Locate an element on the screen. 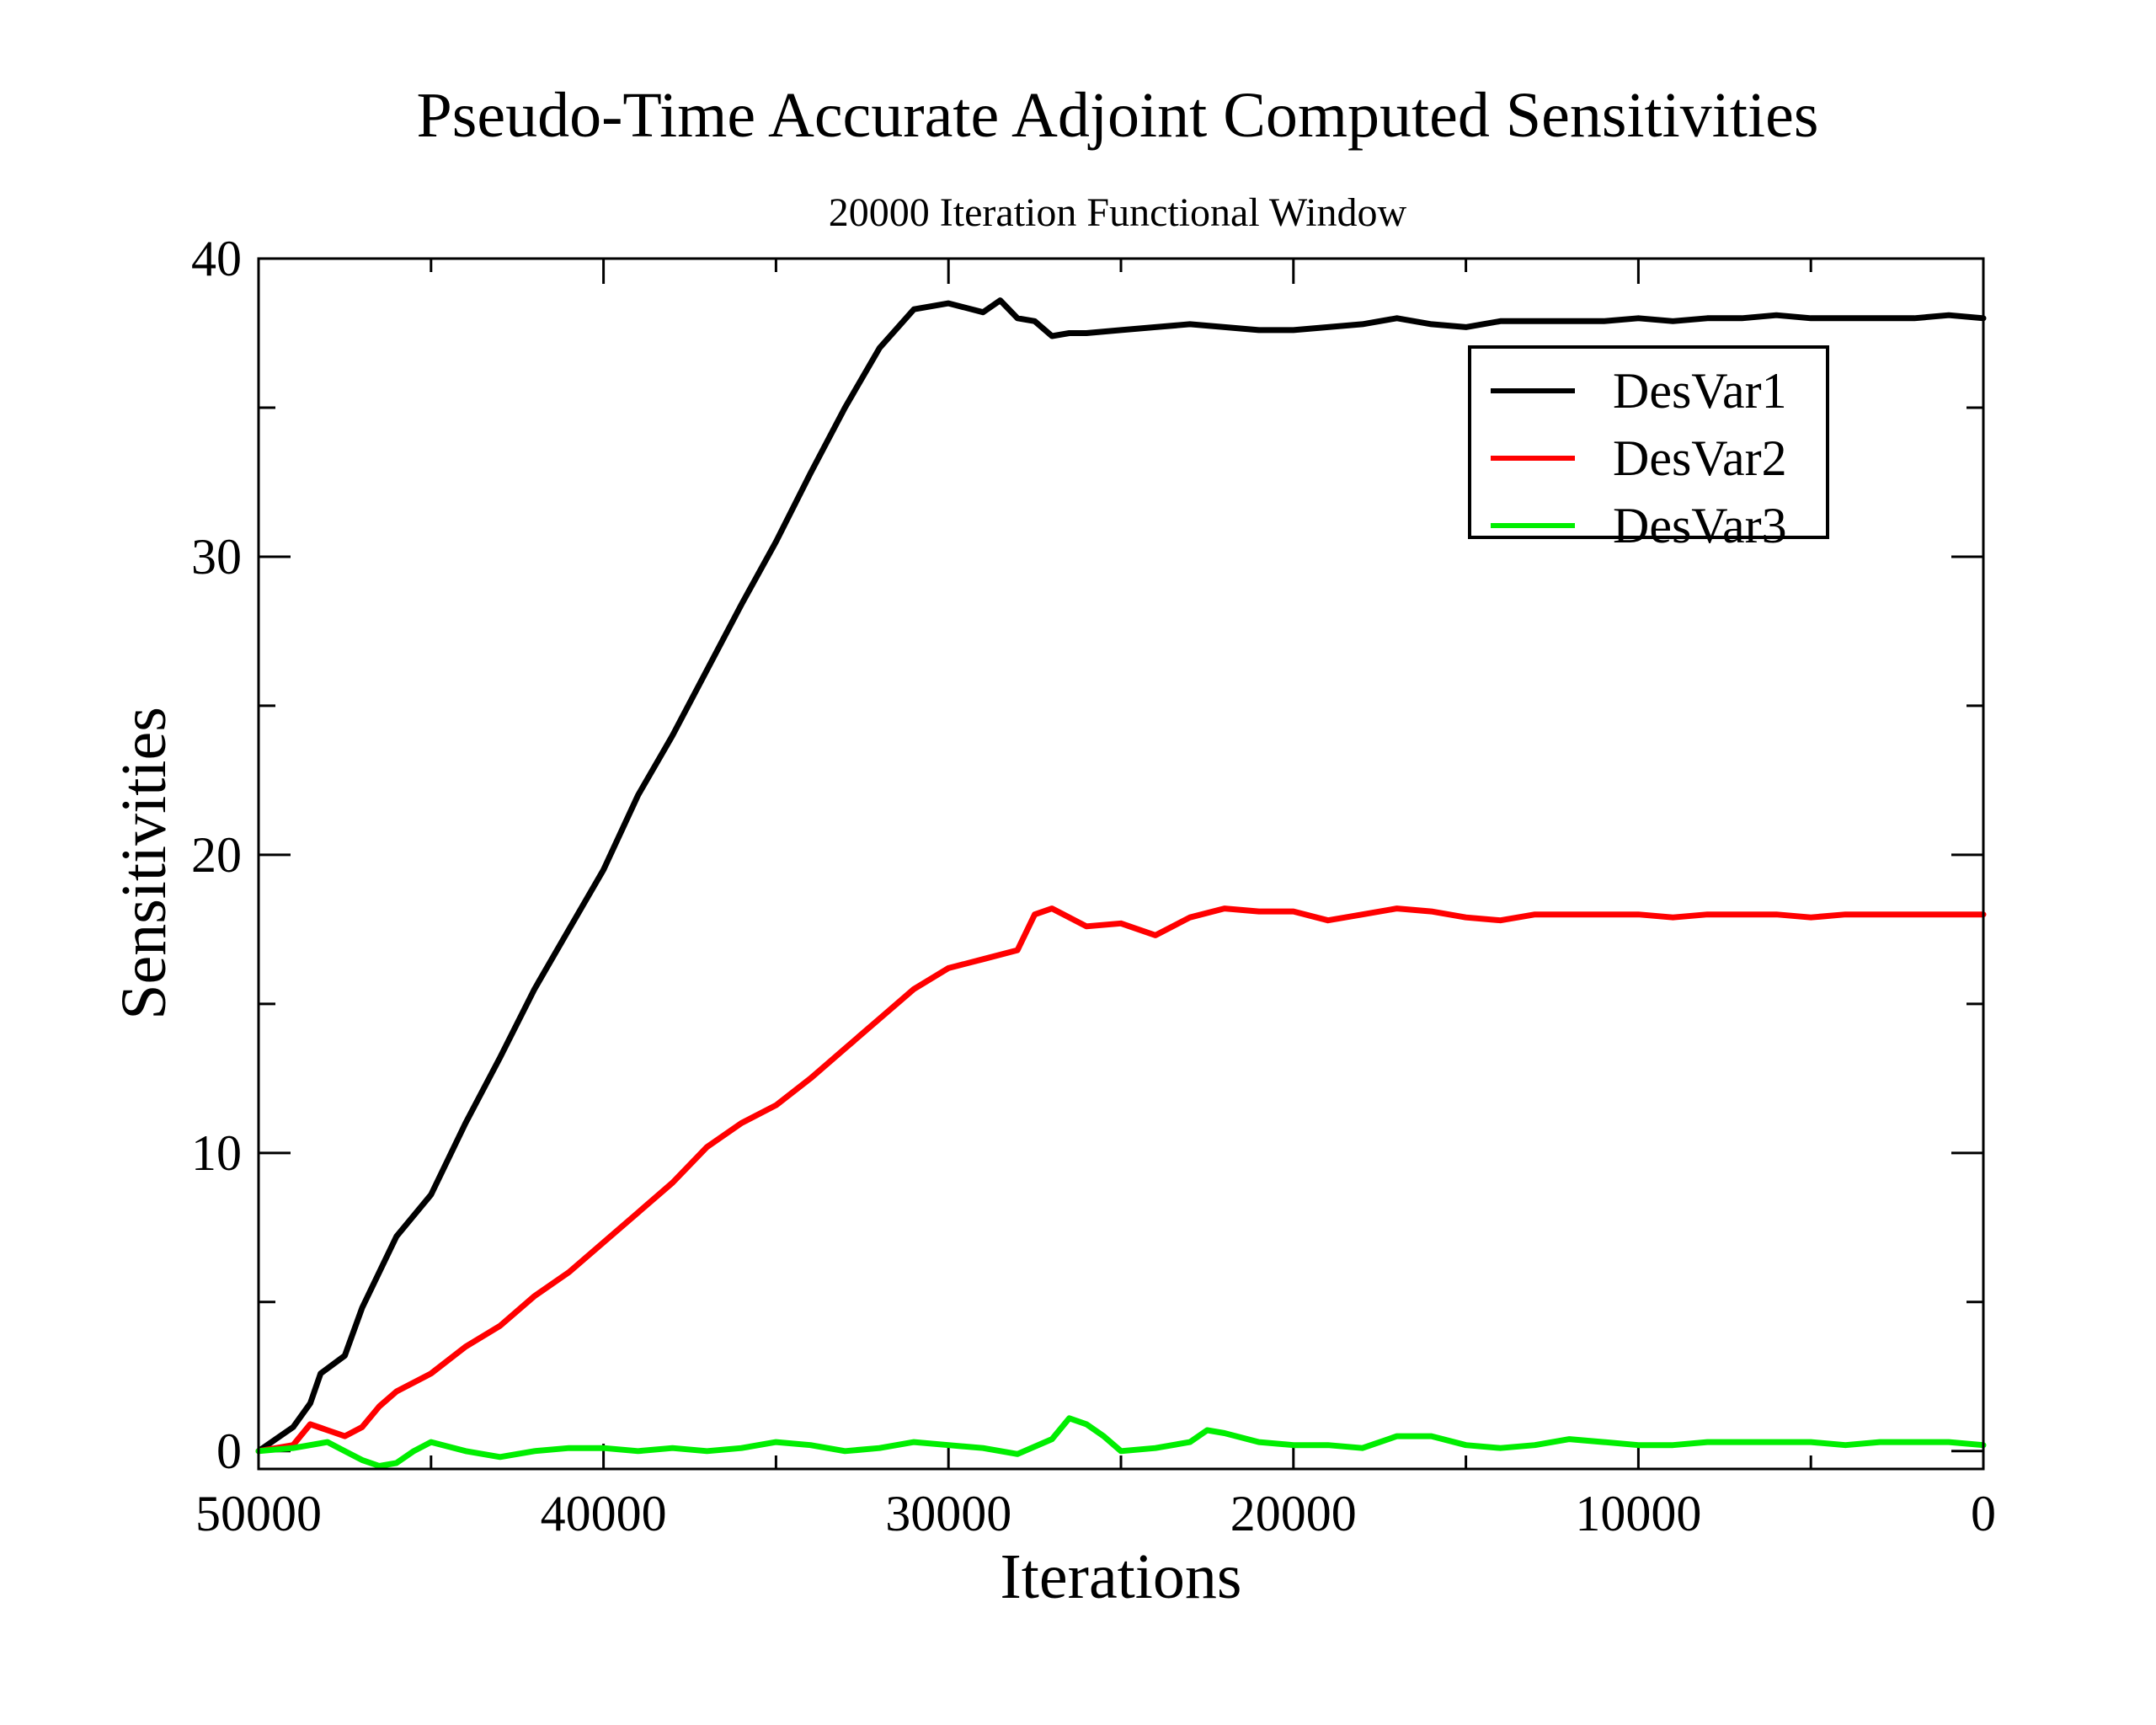 The height and width of the screenshot is (1725, 2156). chart-subtitle: 20000 Iteration Functional Window is located at coordinates (1118, 212).